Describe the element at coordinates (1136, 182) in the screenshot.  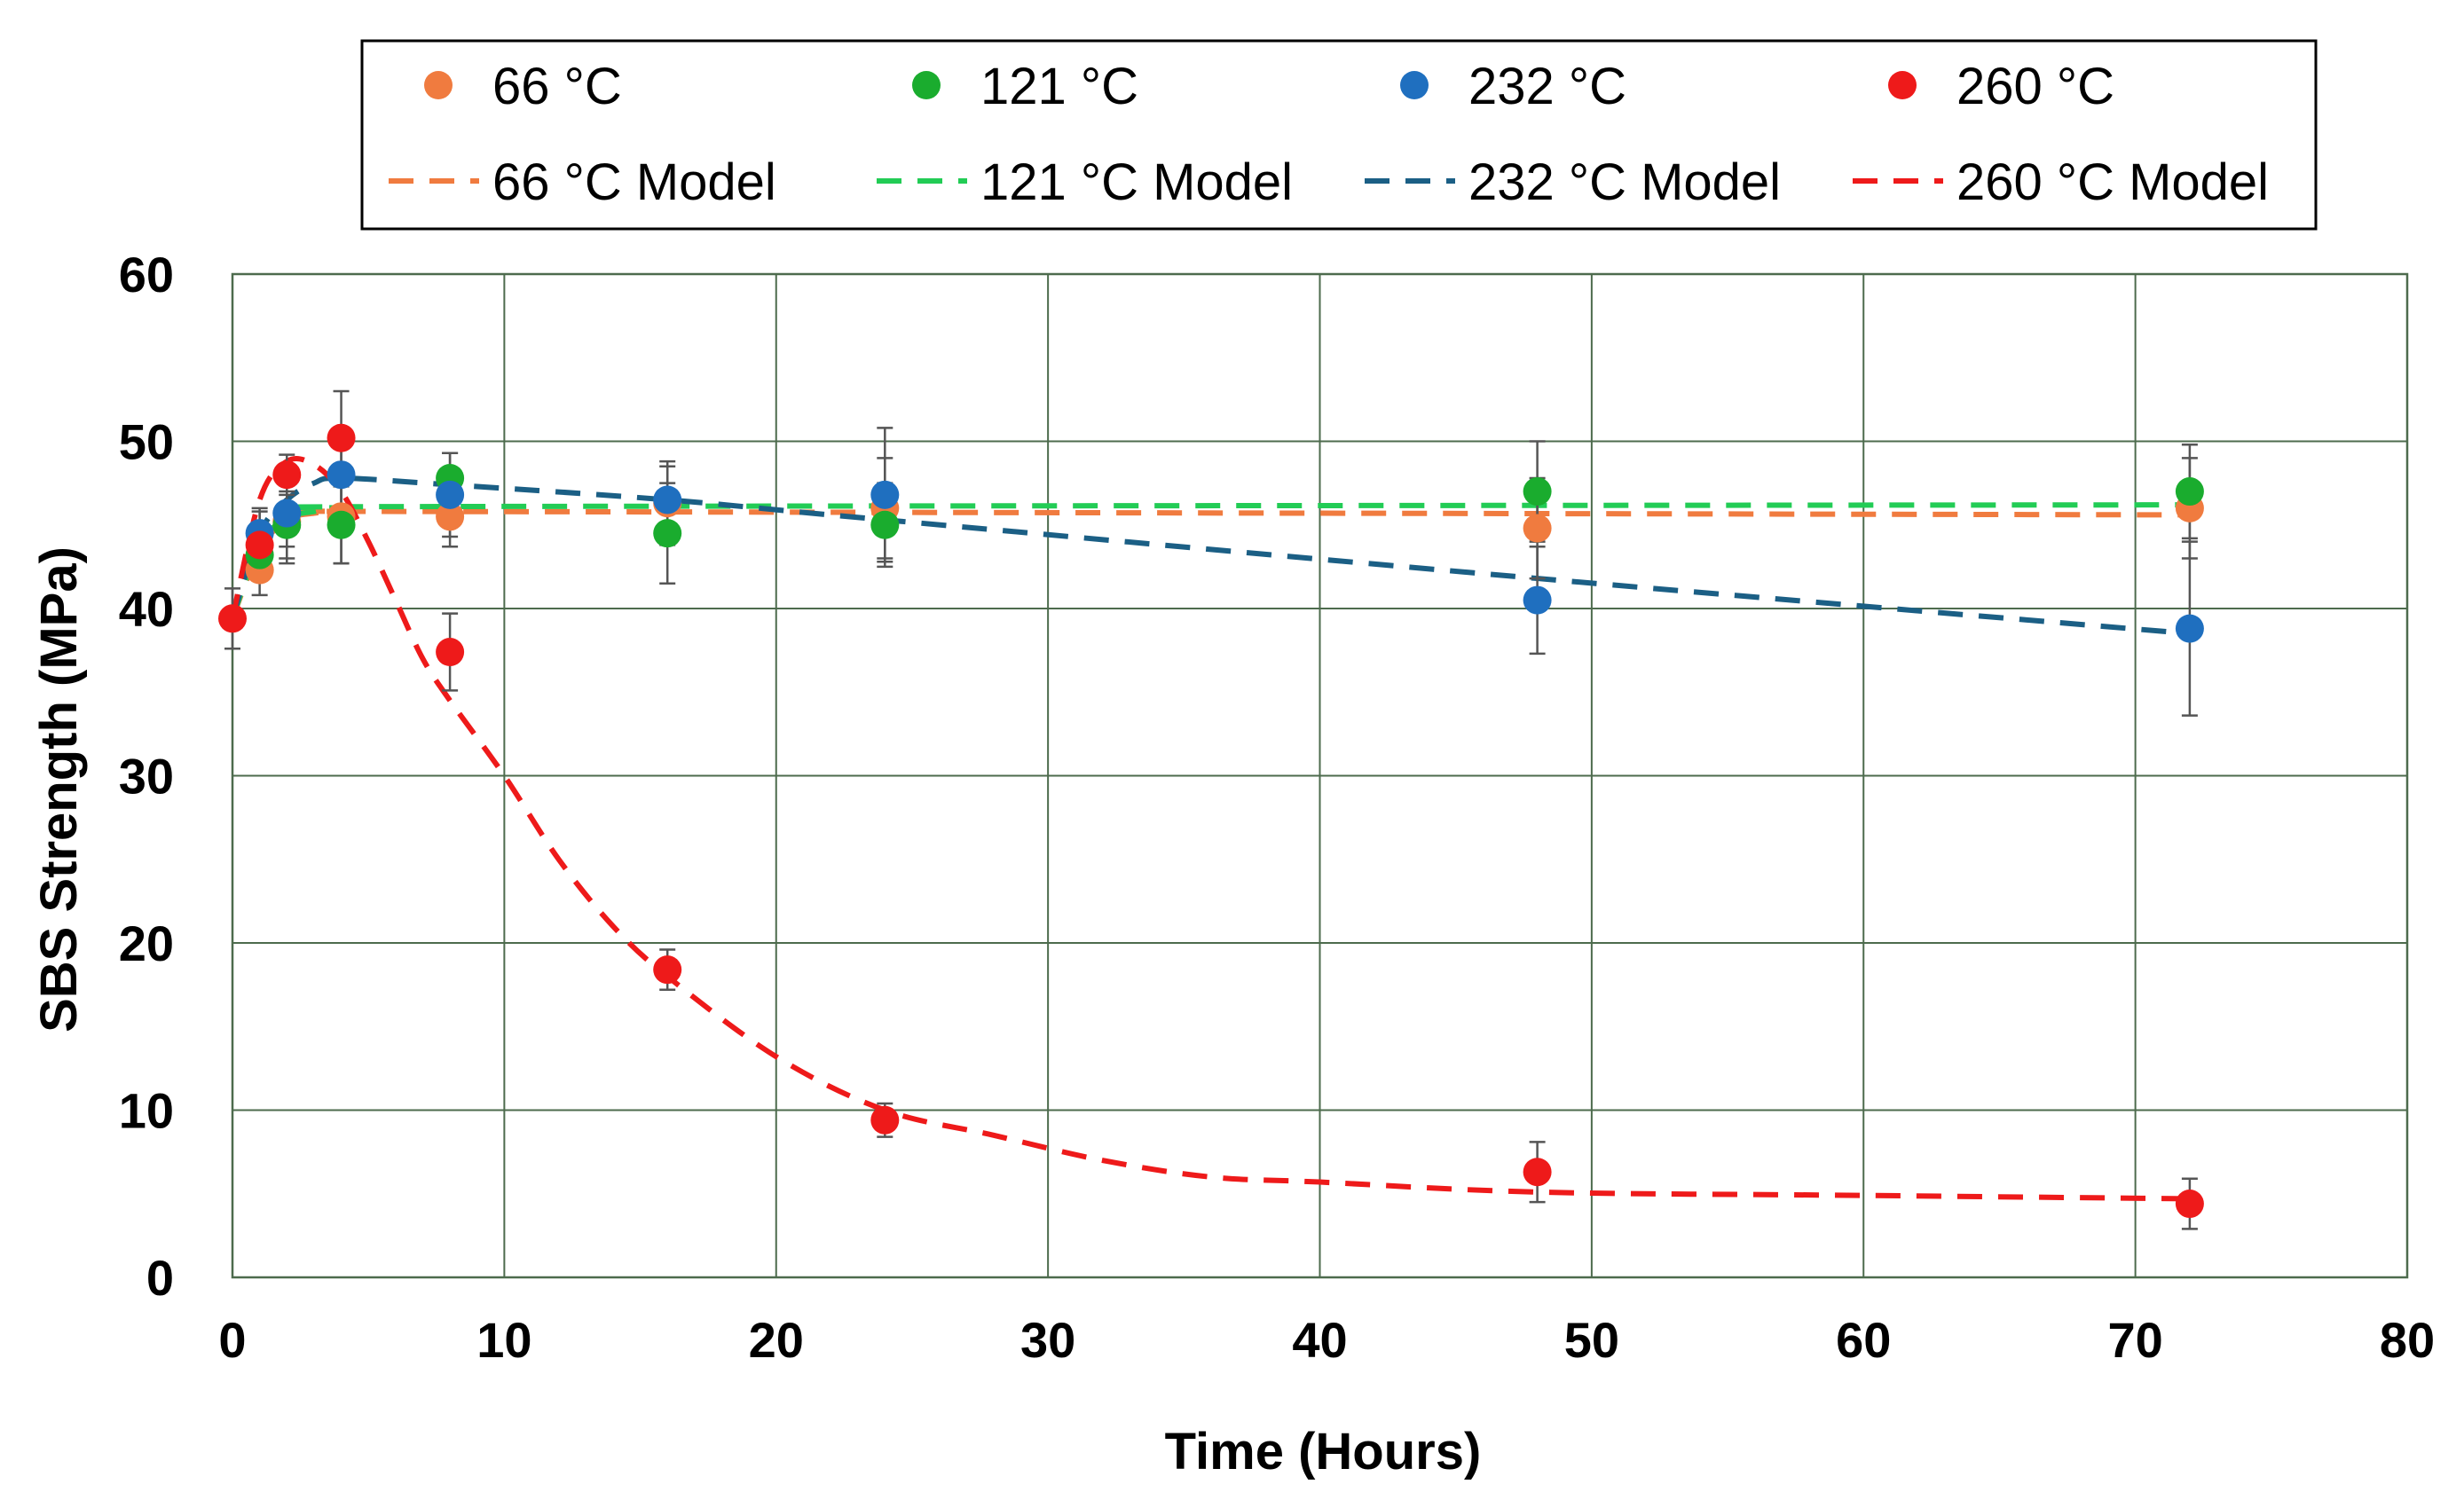
I see `legend-label: 121 °C Model` at that location.